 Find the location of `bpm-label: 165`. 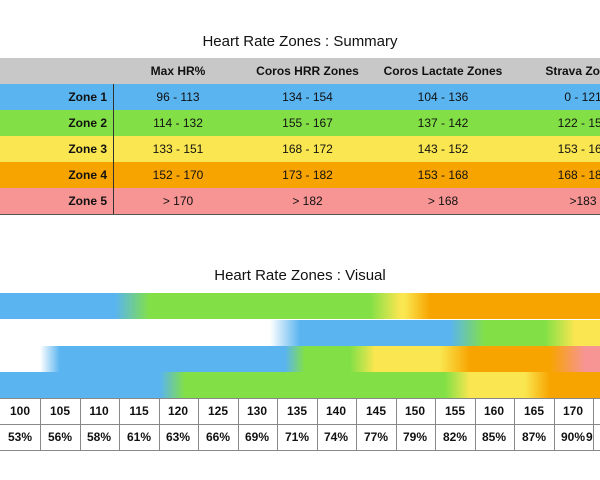

bpm-label: 165 is located at coordinates (534, 411).